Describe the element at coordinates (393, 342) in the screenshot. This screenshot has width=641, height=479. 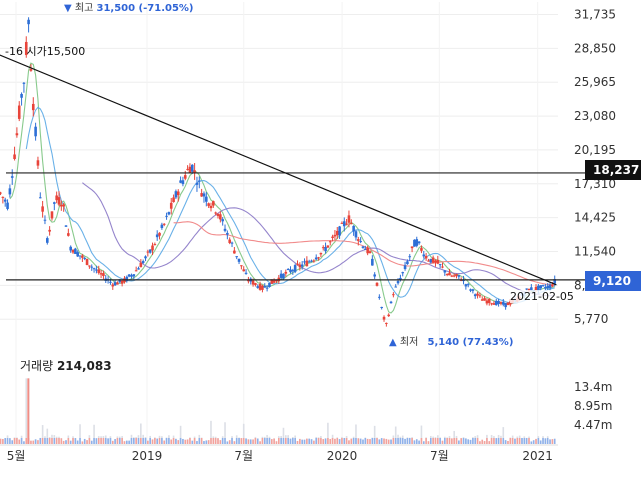
I see `min-marker-icon: ▲` at that location.